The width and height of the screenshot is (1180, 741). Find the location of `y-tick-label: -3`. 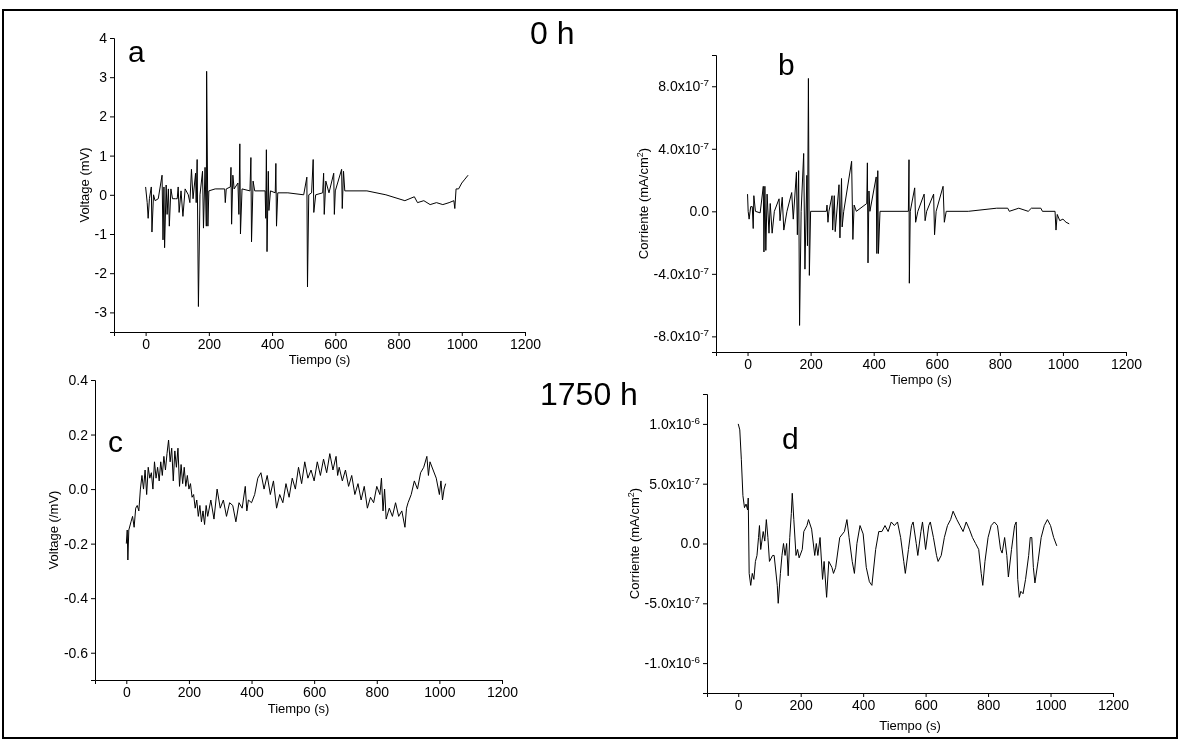

y-tick-label: -3 is located at coordinates (101, 312).